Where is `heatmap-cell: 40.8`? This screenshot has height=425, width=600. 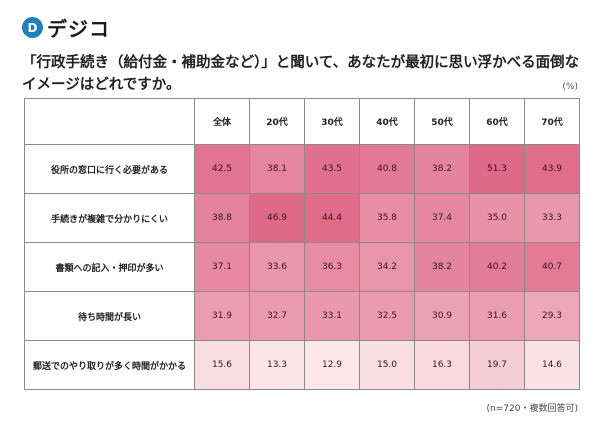
heatmap-cell: 40.8 is located at coordinates (387, 169).